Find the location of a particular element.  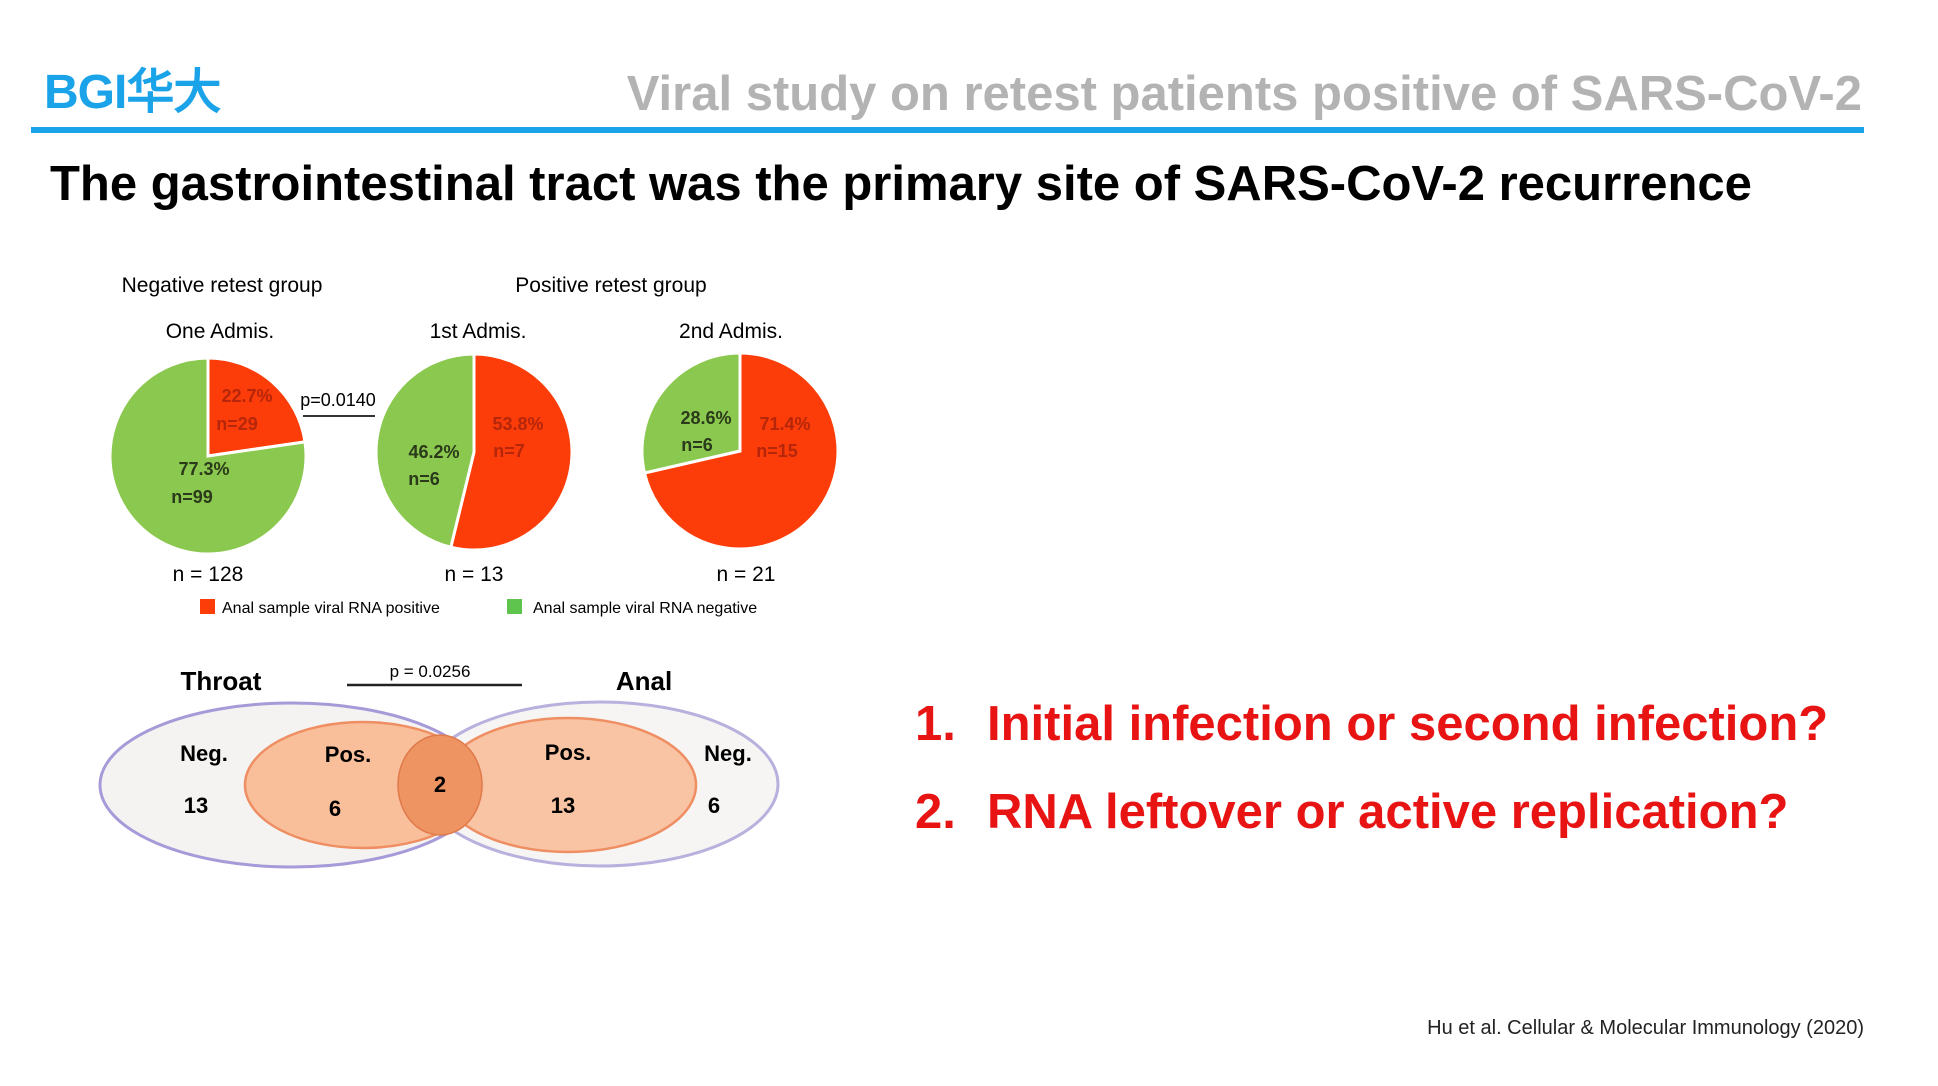

venn-anal-pos-value: 13 is located at coordinates (563, 805).